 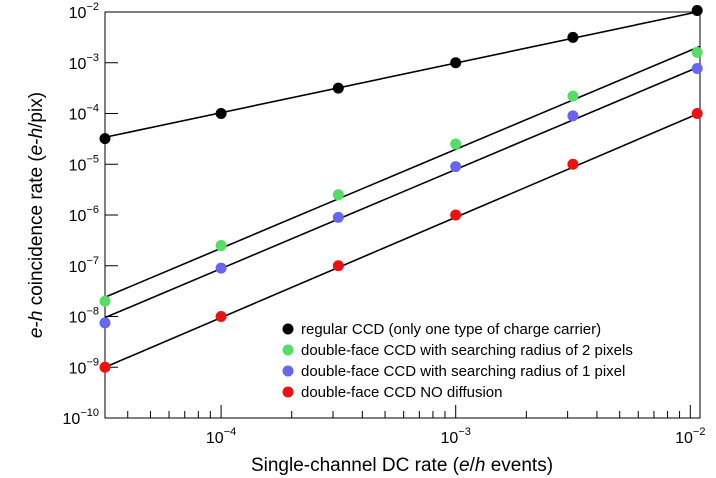 What do you see at coordinates (84, 366) in the screenshot?
I see `y-tick-label: 10⁻⁹` at bounding box center [84, 366].